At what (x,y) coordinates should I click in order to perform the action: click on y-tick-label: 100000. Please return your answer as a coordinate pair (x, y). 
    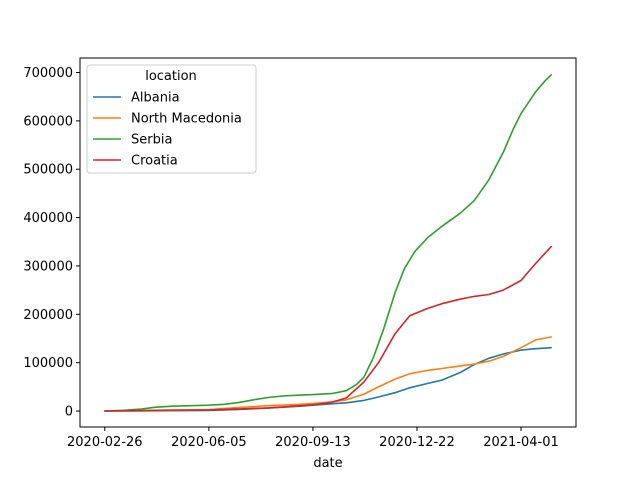
    Looking at the image, I should click on (48, 363).